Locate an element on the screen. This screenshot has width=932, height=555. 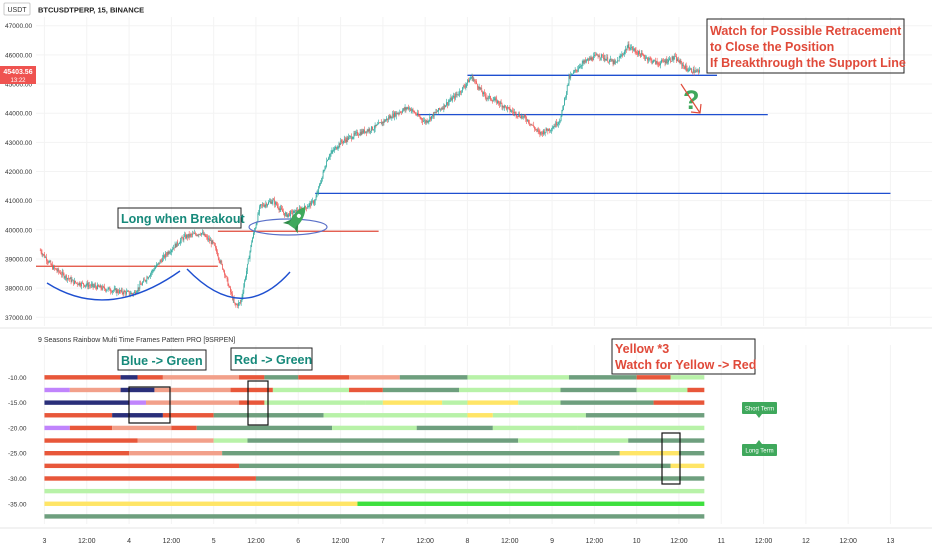
currency-badge is located at coordinates (17, 9).